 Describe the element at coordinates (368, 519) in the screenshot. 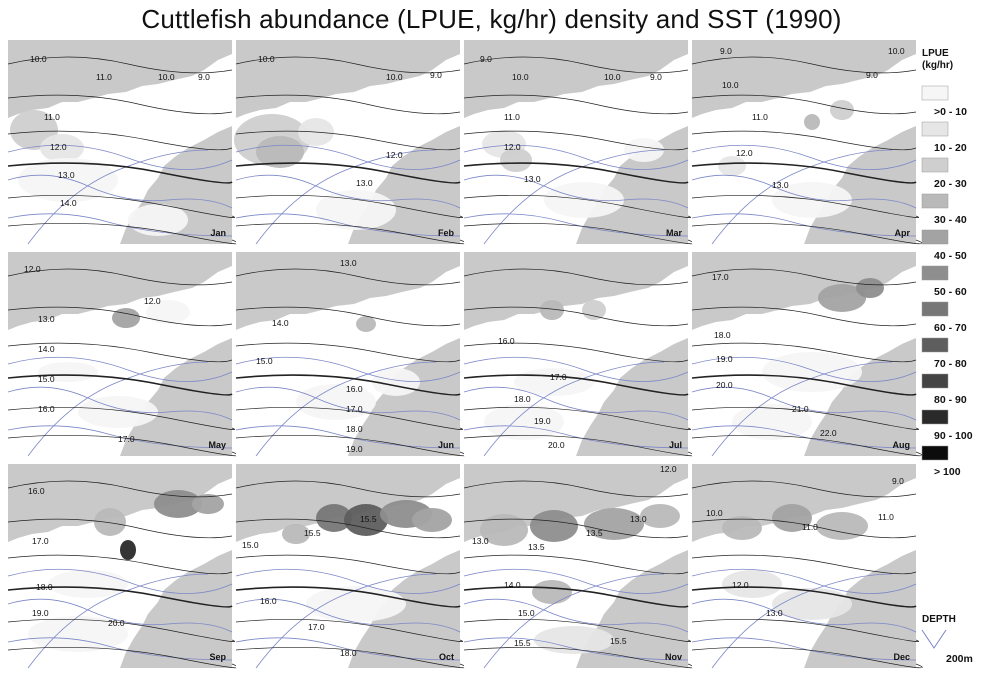

I see `sst-contour-label: 15.5` at that location.